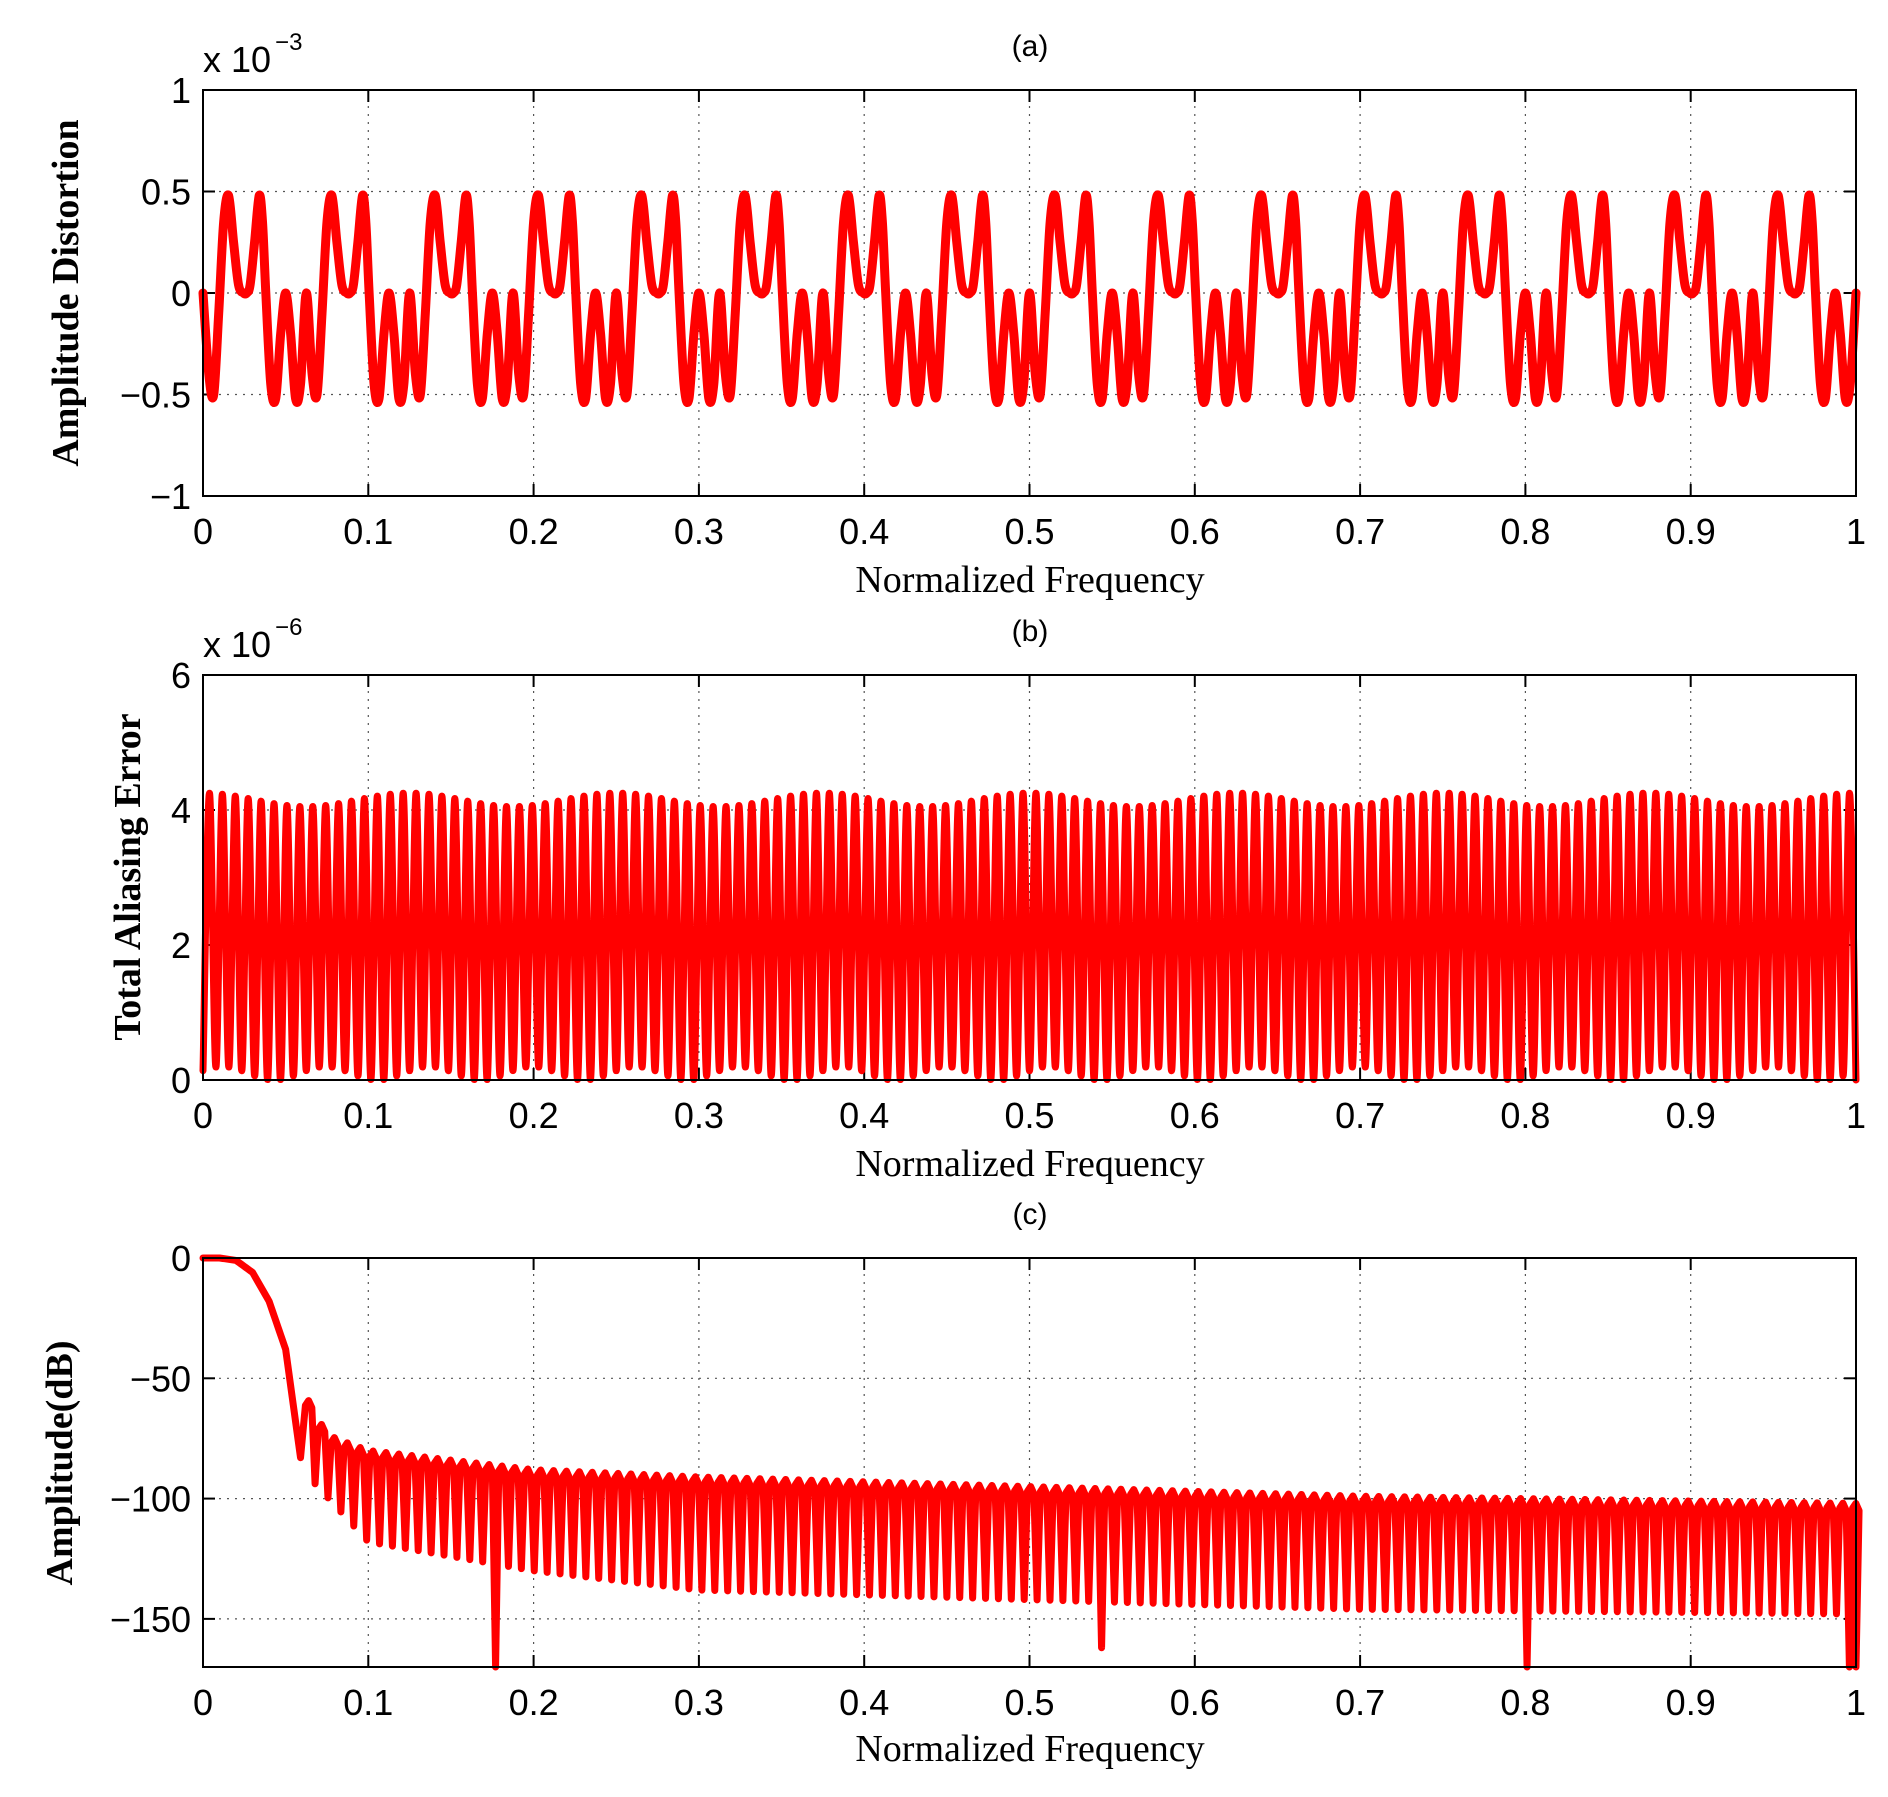 This screenshot has width=1888, height=1797. What do you see at coordinates (181, 90) in the screenshot?
I see `y-tick-label: 1` at bounding box center [181, 90].